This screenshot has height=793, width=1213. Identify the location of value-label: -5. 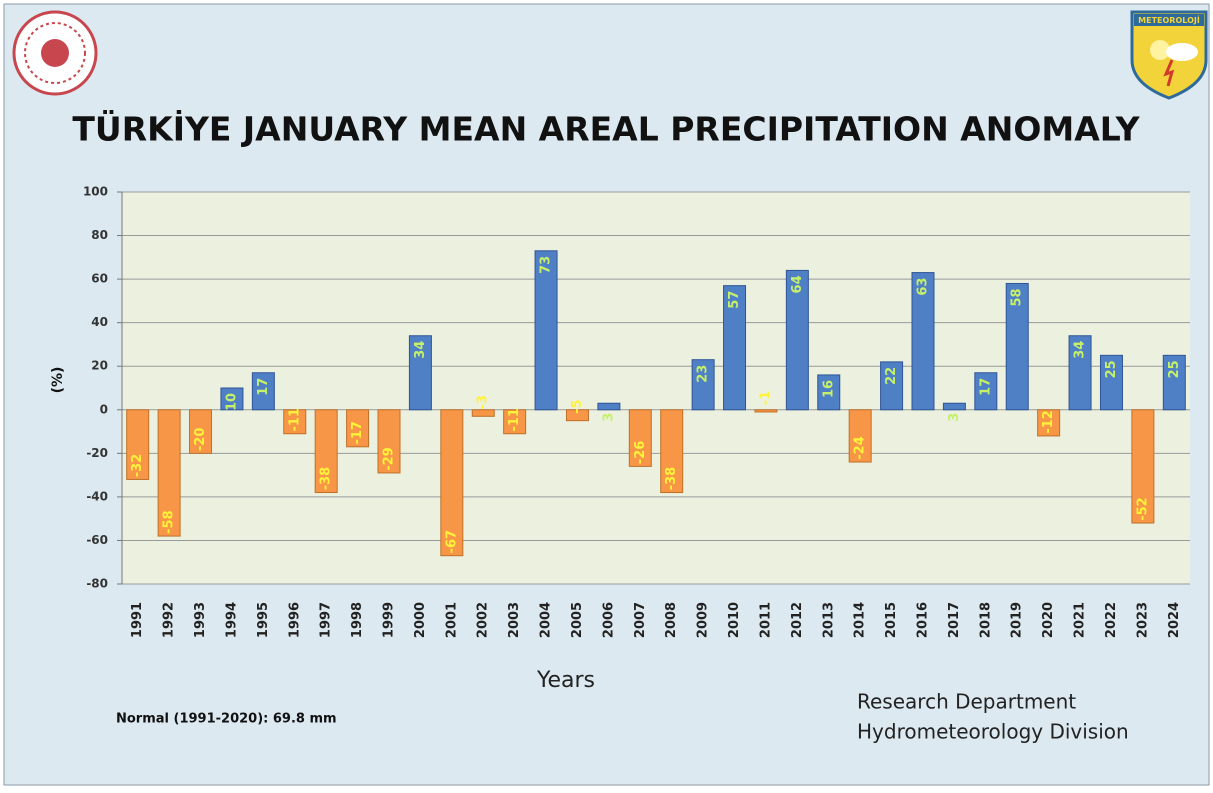
(577, 406).